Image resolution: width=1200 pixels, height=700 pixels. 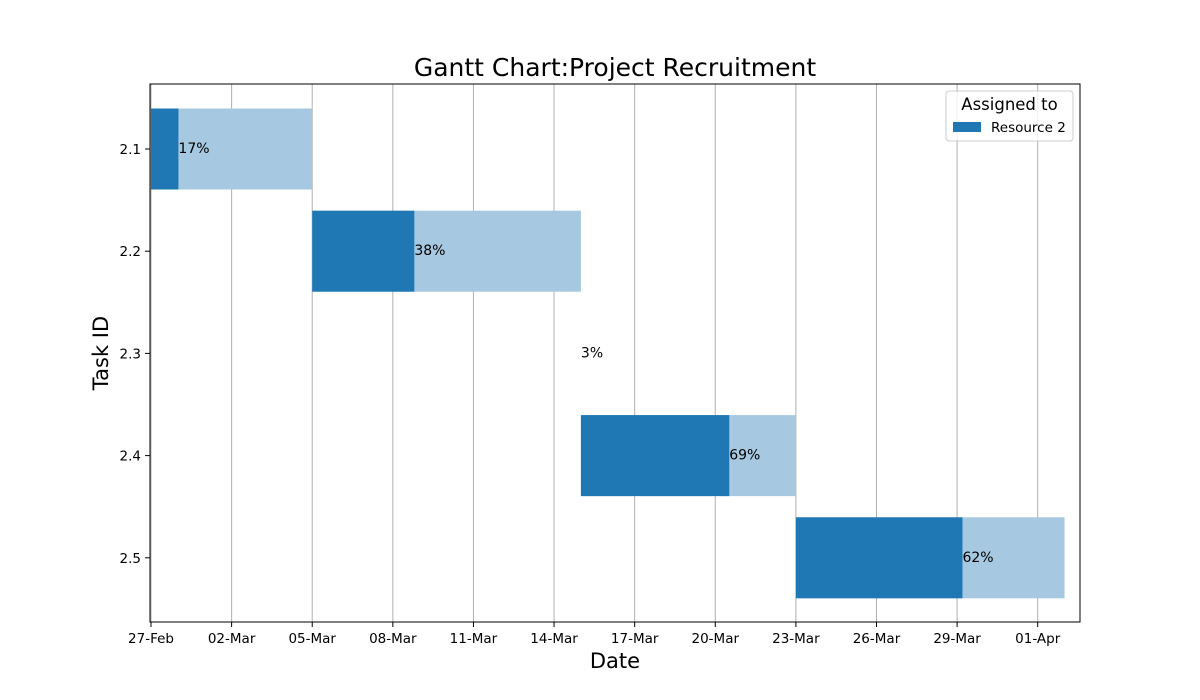 I want to click on legend: Assigned to Resource 2, so click(x=1009, y=116).